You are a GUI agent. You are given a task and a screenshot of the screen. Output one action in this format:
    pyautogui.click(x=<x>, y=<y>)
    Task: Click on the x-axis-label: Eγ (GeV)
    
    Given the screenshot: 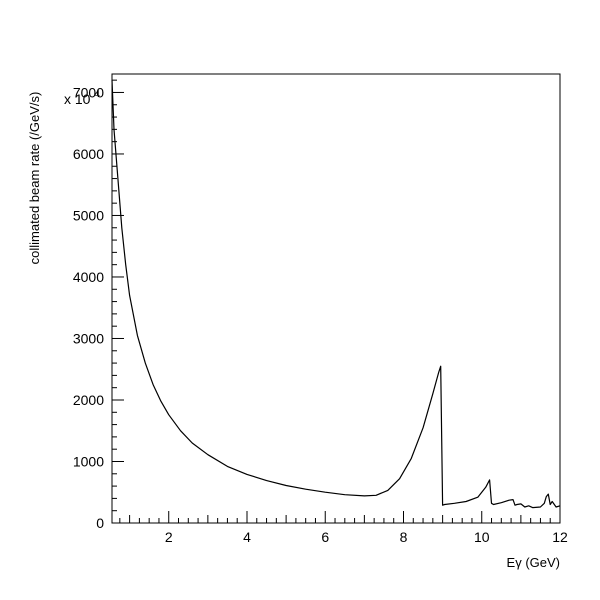 What is the action you would take?
    pyautogui.click(x=533, y=562)
    